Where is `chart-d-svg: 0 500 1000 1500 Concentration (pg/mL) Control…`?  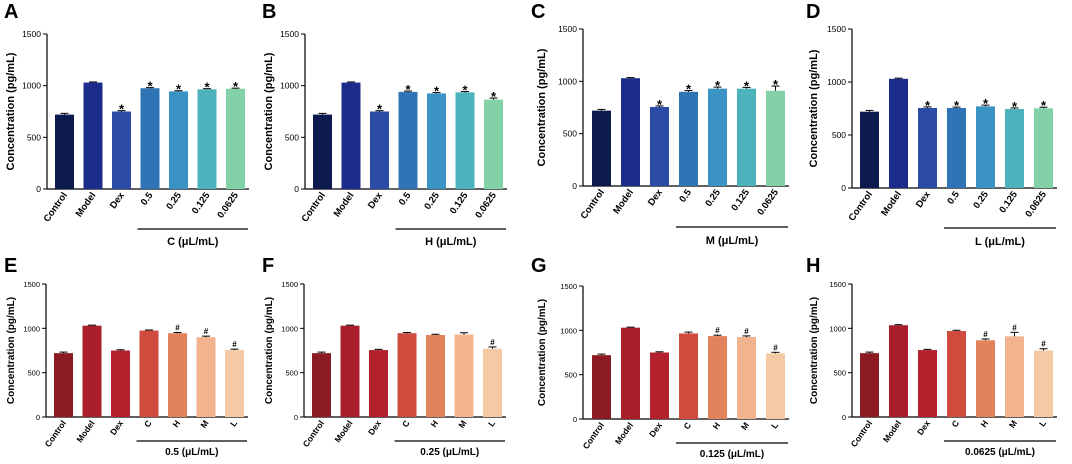 chart-d-svg: 0 500 1000 1500 Concentration (pg/mL) Control… is located at coordinates (932, 136).